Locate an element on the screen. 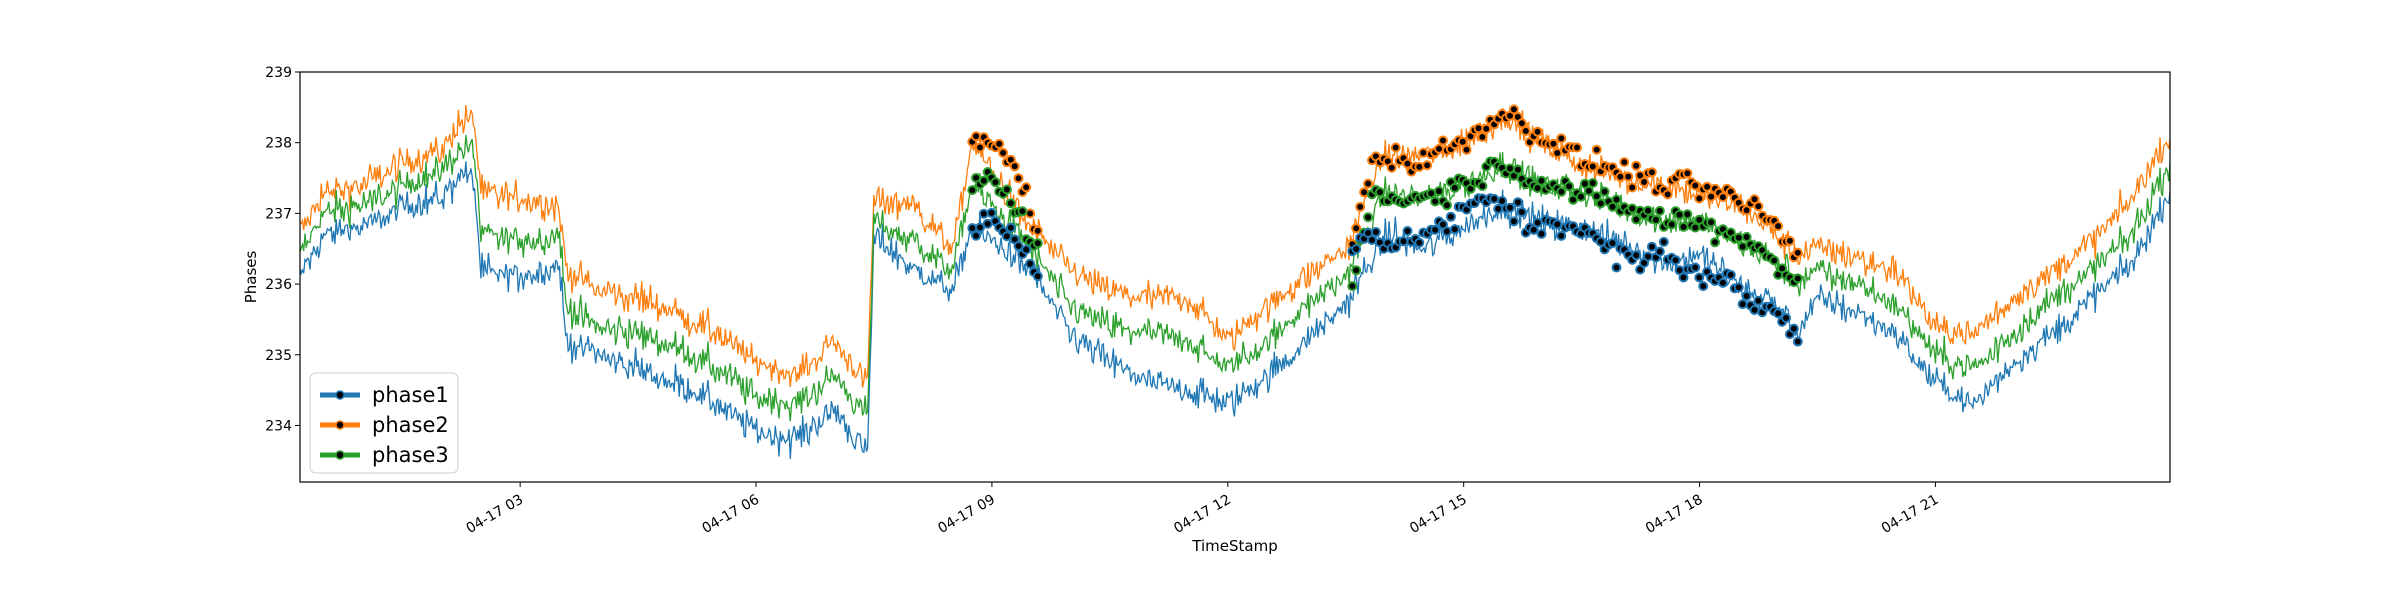 This screenshot has width=2400, height=600. y-tick-label: 234 is located at coordinates (278, 426).